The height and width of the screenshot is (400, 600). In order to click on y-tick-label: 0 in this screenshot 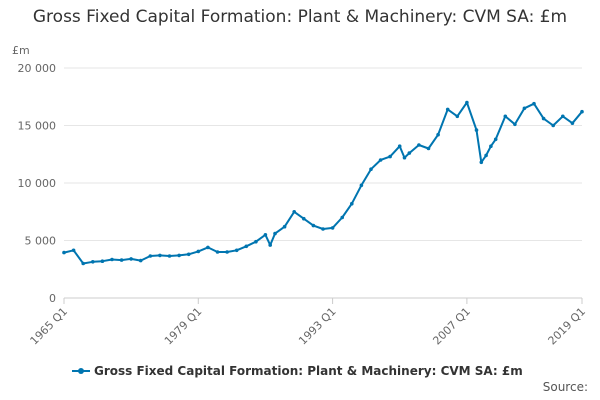, I will do `click(52, 298)`.